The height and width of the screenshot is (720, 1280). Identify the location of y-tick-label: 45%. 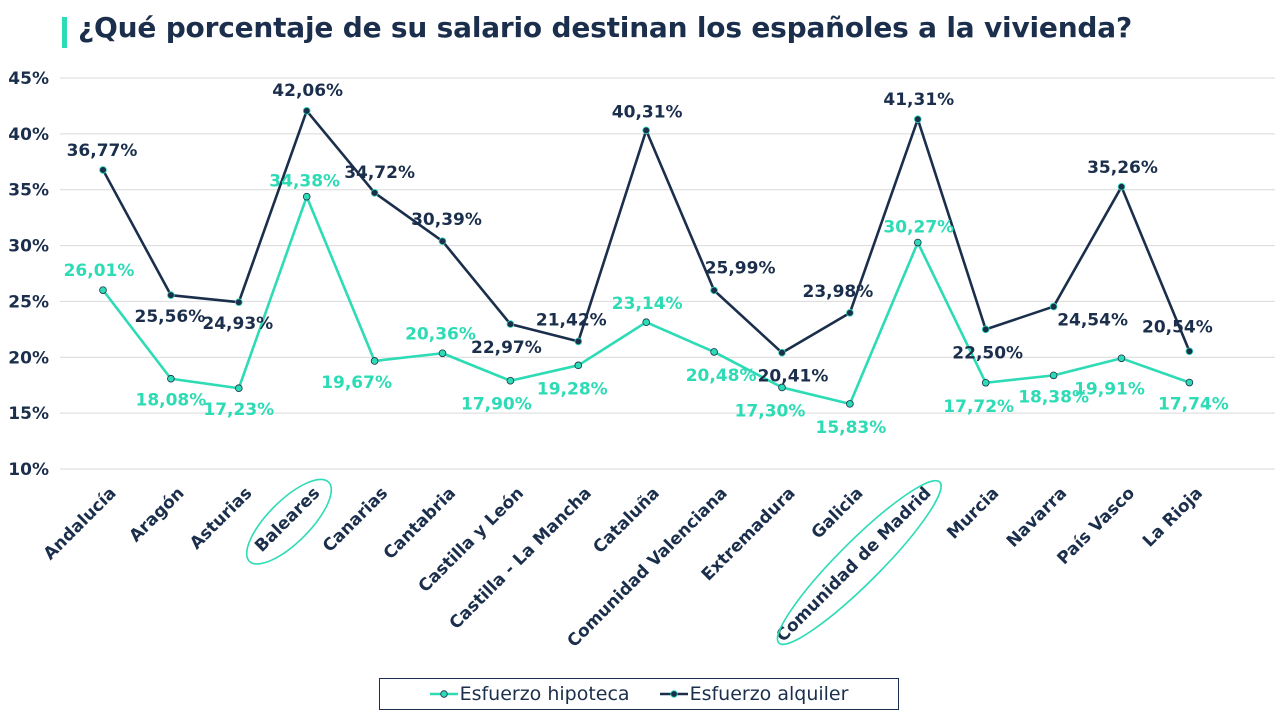
(28, 79).